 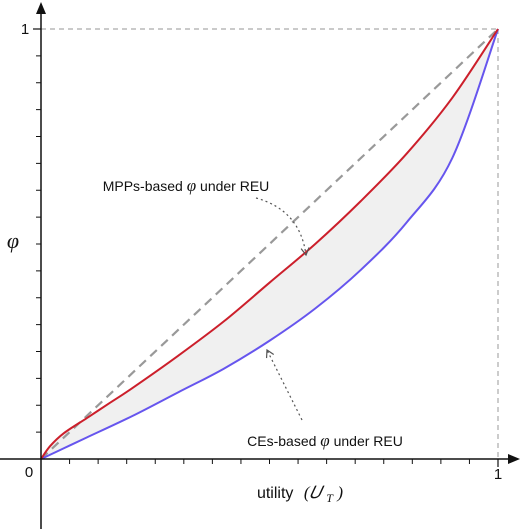 I want to click on ce-annotation-text-after: under REU, so click(x=368, y=441).